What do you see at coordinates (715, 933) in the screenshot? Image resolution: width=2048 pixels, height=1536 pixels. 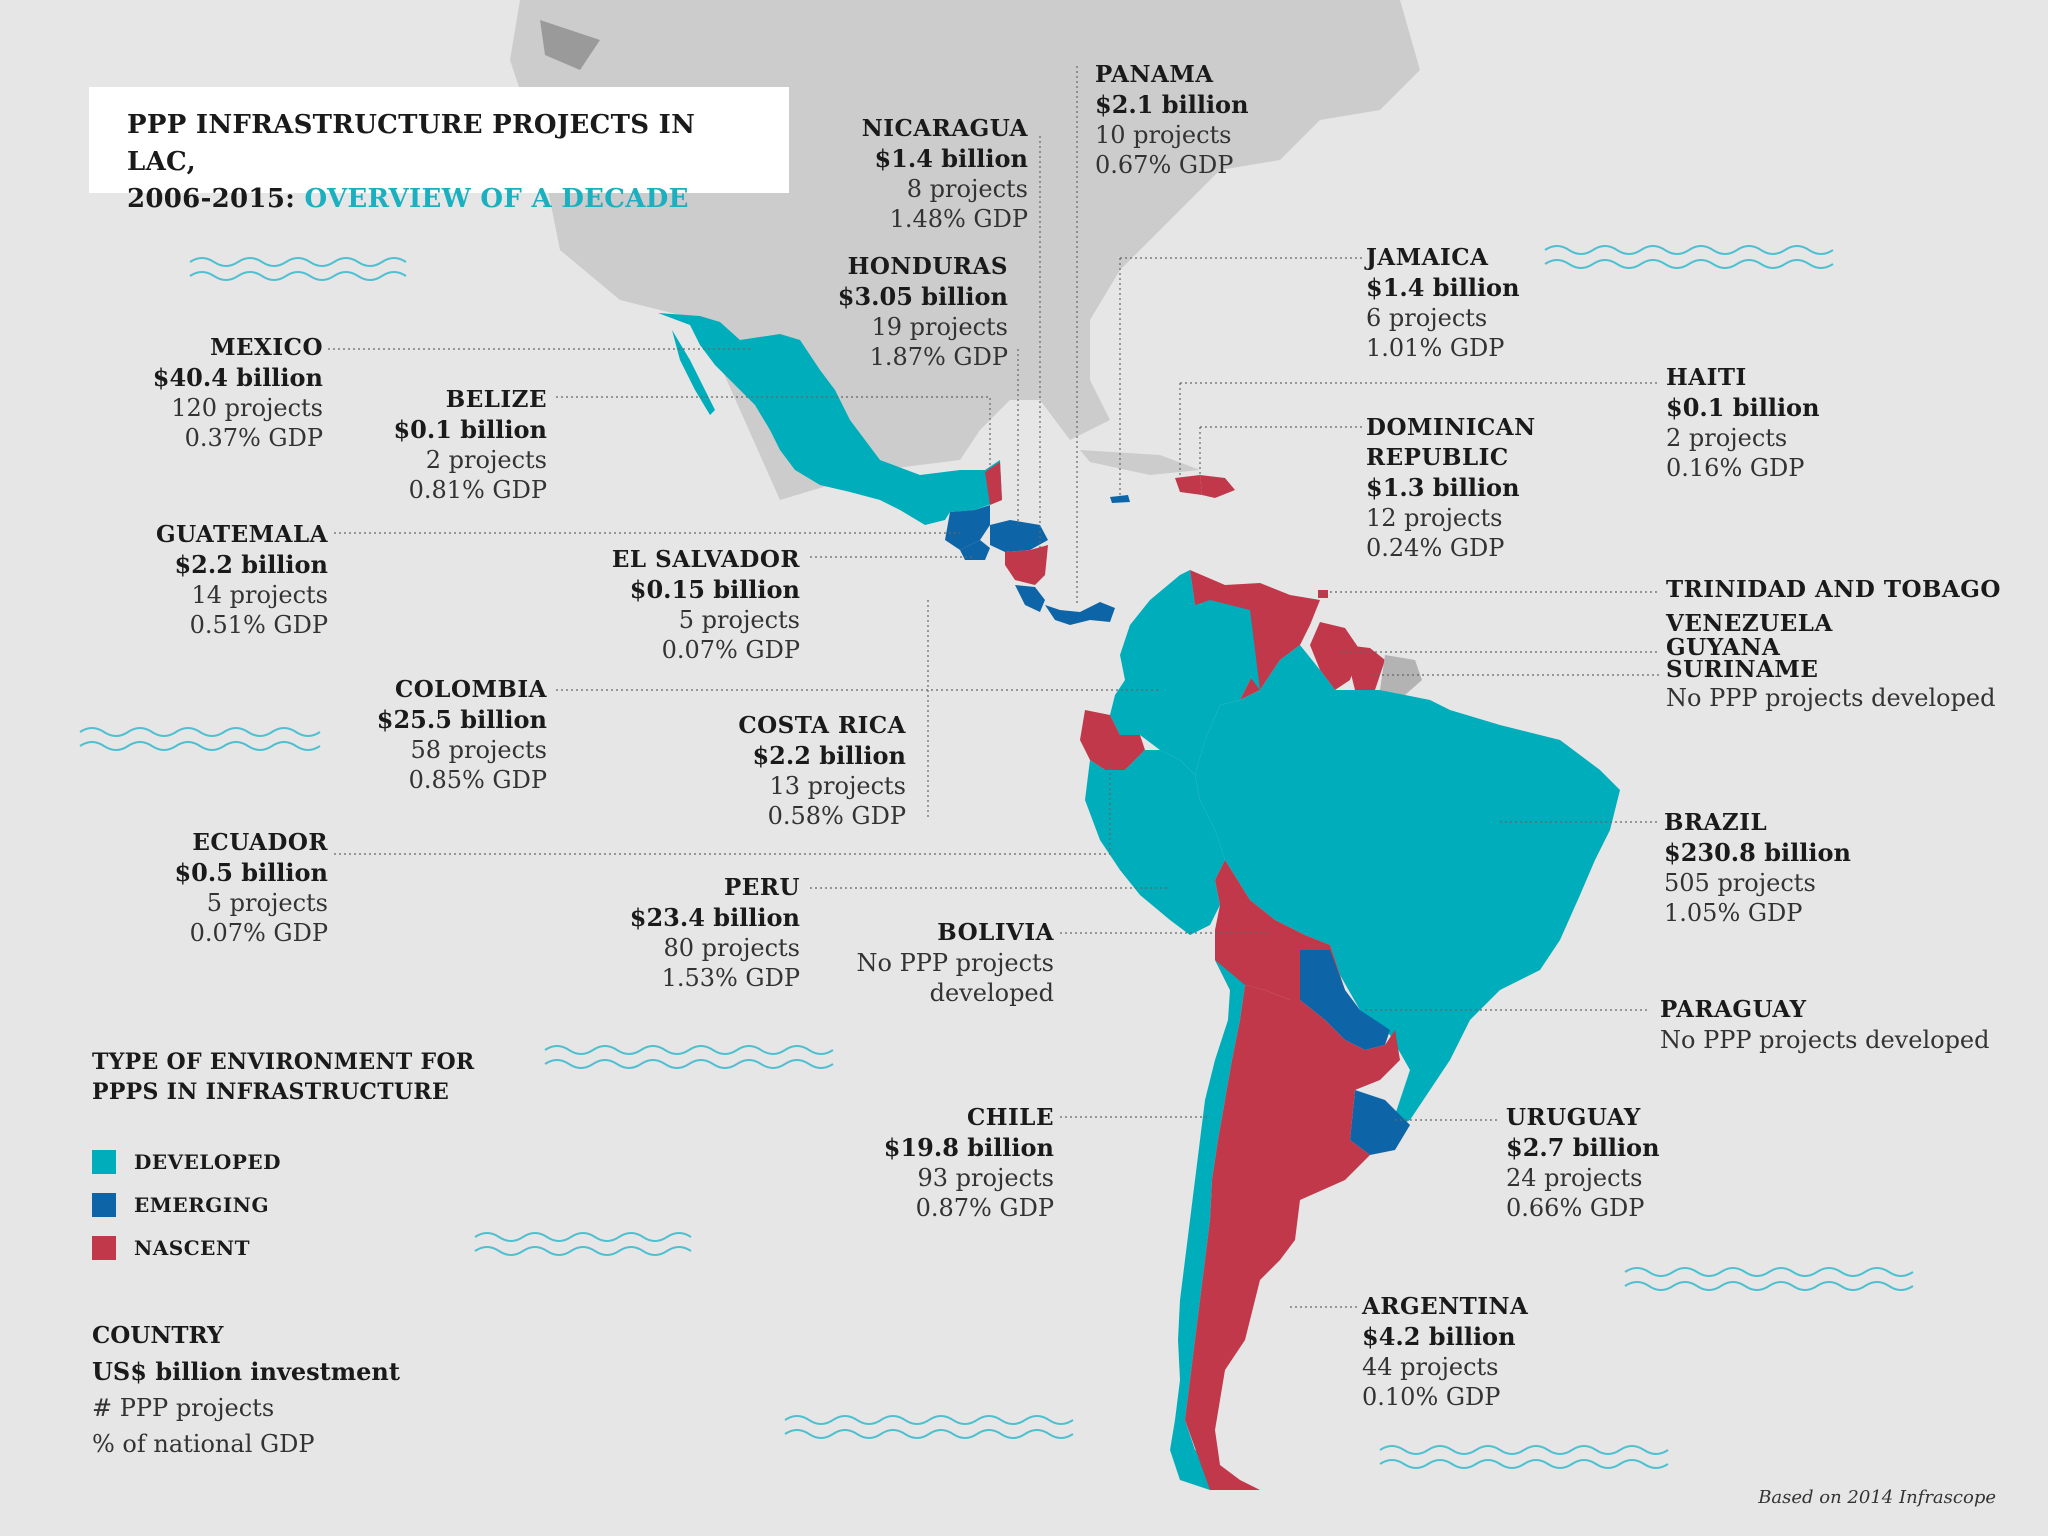 I see `label-peru: PERU $23.4 billion 80 projects 1.53% GDP` at bounding box center [715, 933].